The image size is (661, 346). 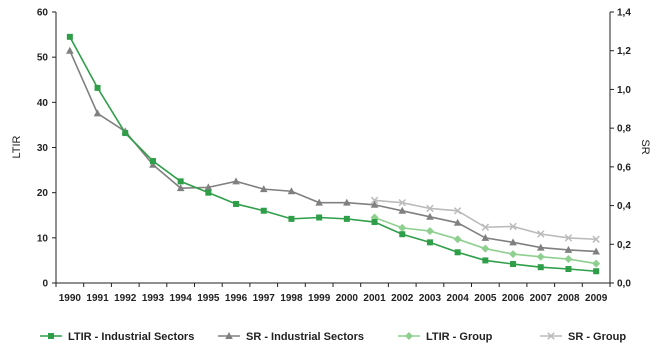 What do you see at coordinates (624, 51) in the screenshot?
I see `y-tick-label-right: 1,2` at bounding box center [624, 51].